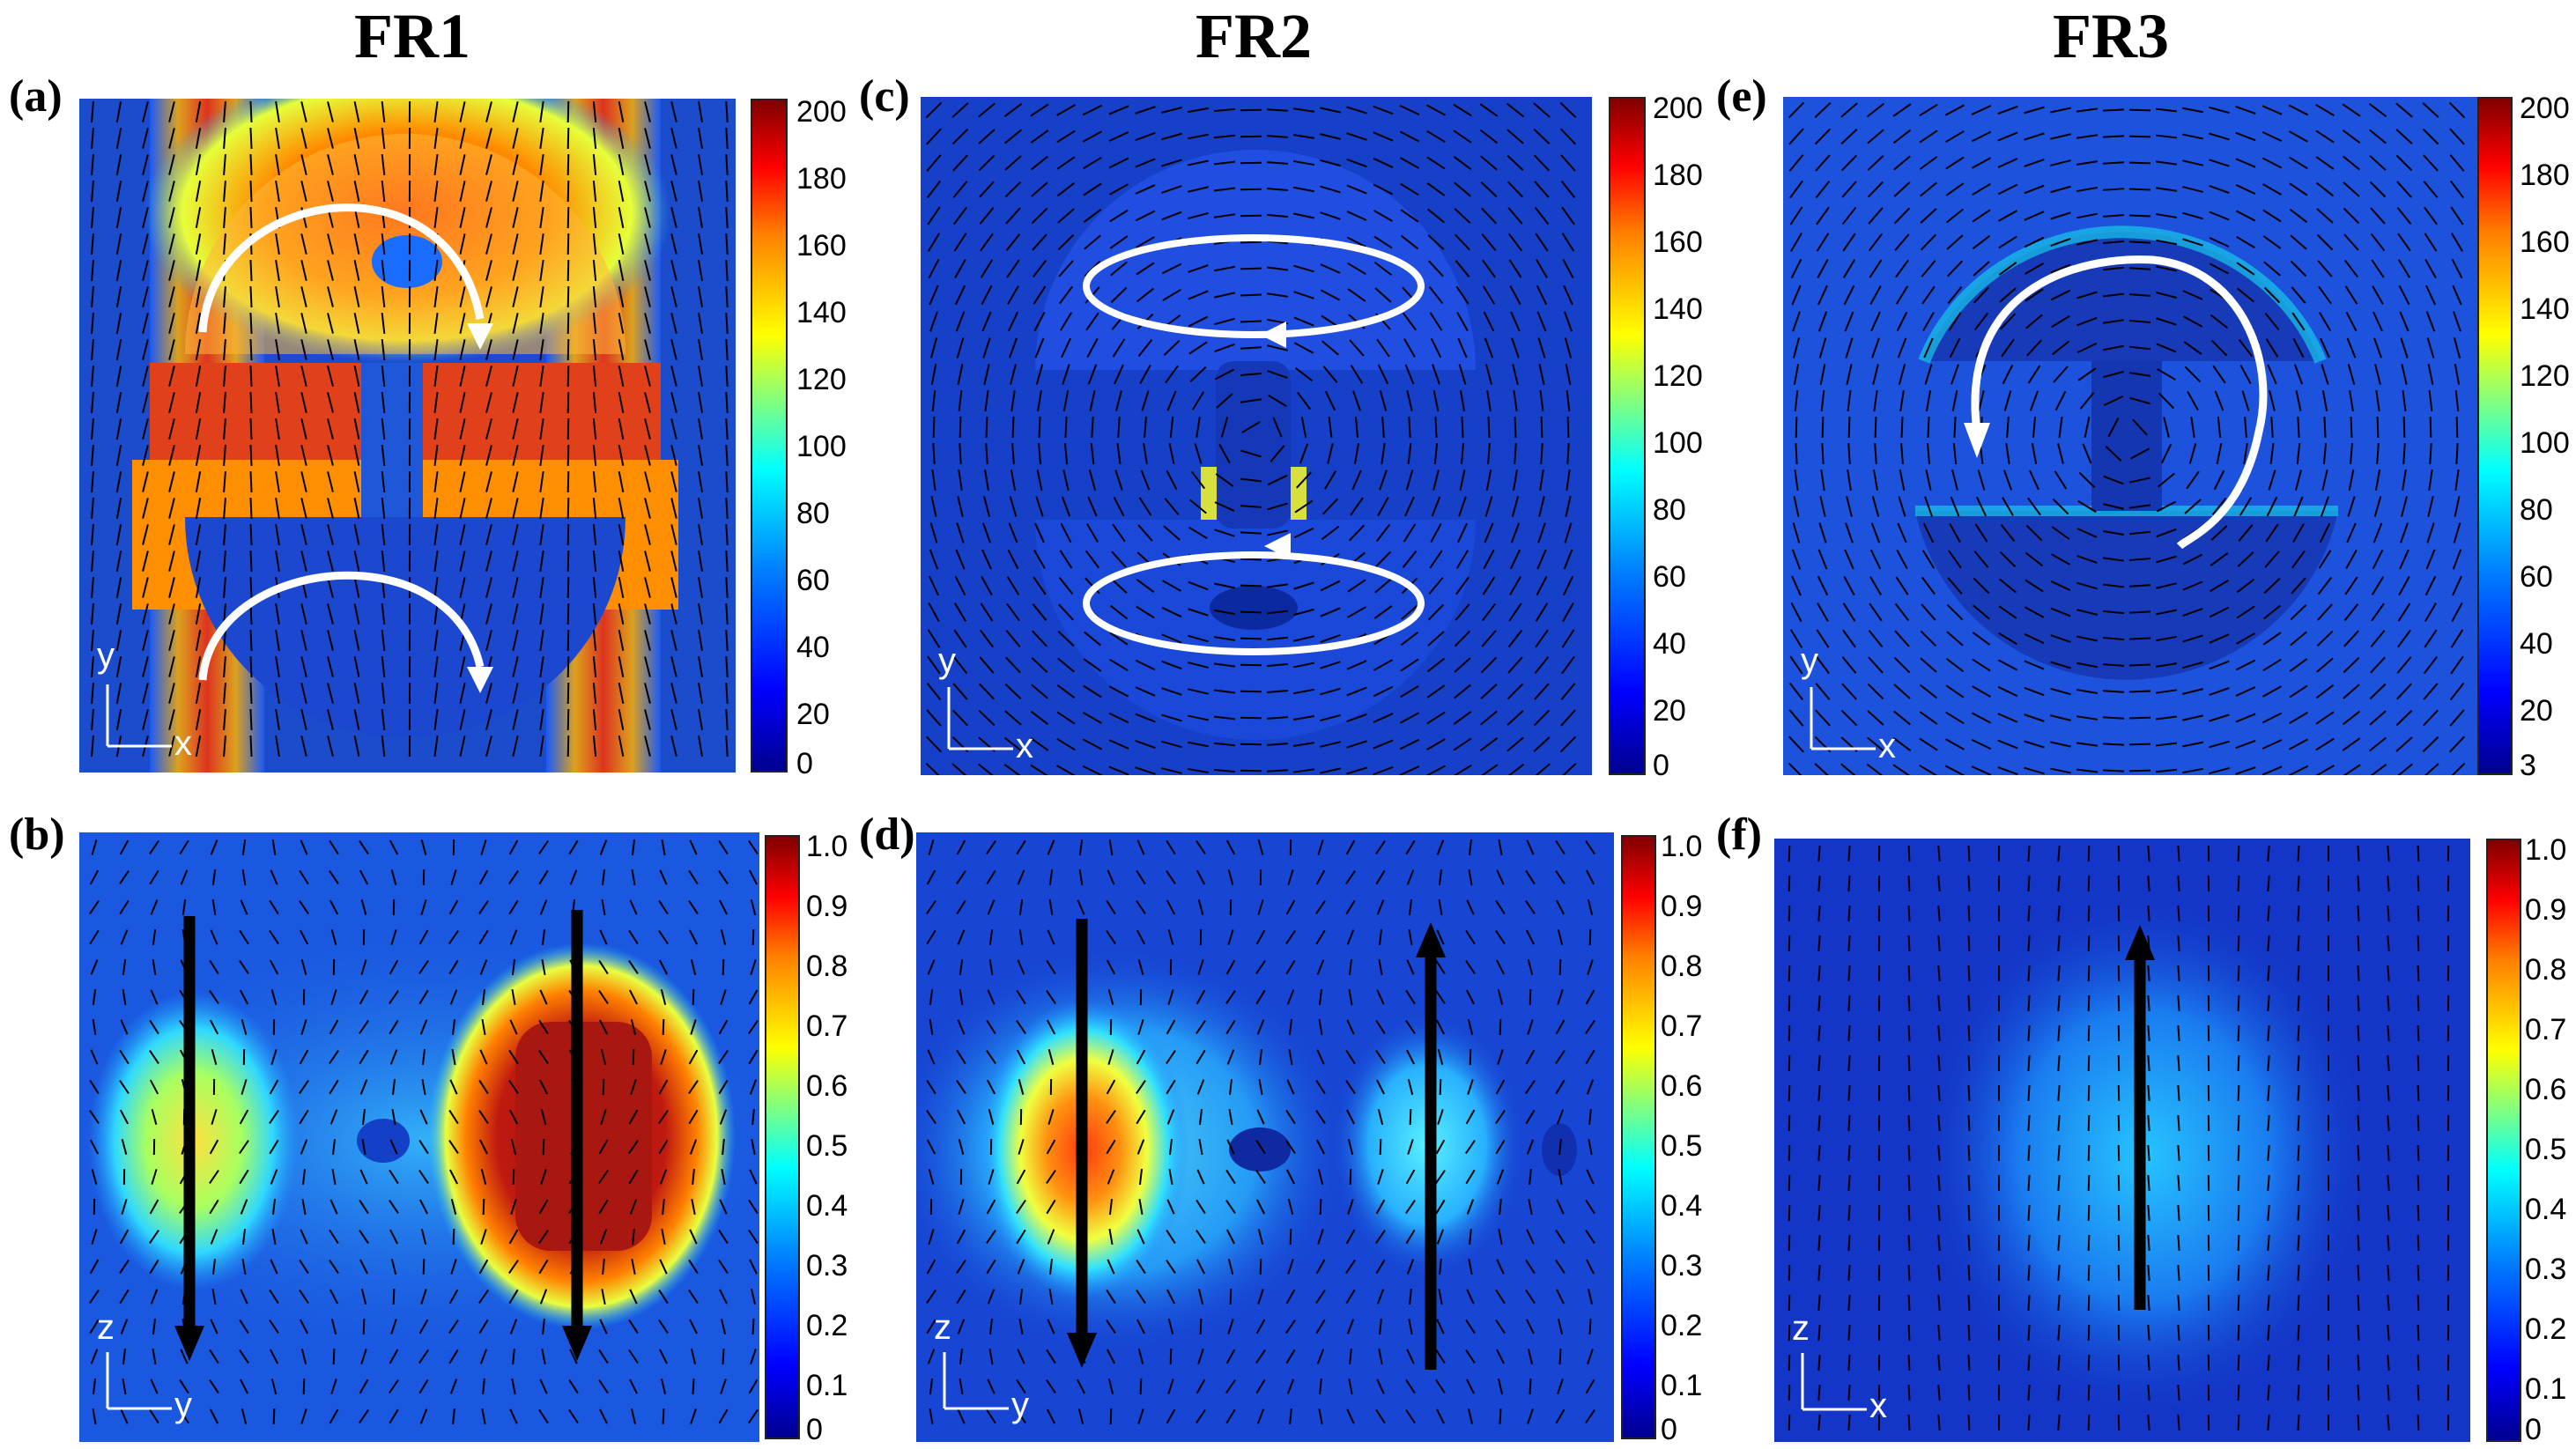 This screenshot has width=2576, height=1449. Describe the element at coordinates (1025, 746) in the screenshot. I see `panel-c-axis-label-horizontal: x` at that location.